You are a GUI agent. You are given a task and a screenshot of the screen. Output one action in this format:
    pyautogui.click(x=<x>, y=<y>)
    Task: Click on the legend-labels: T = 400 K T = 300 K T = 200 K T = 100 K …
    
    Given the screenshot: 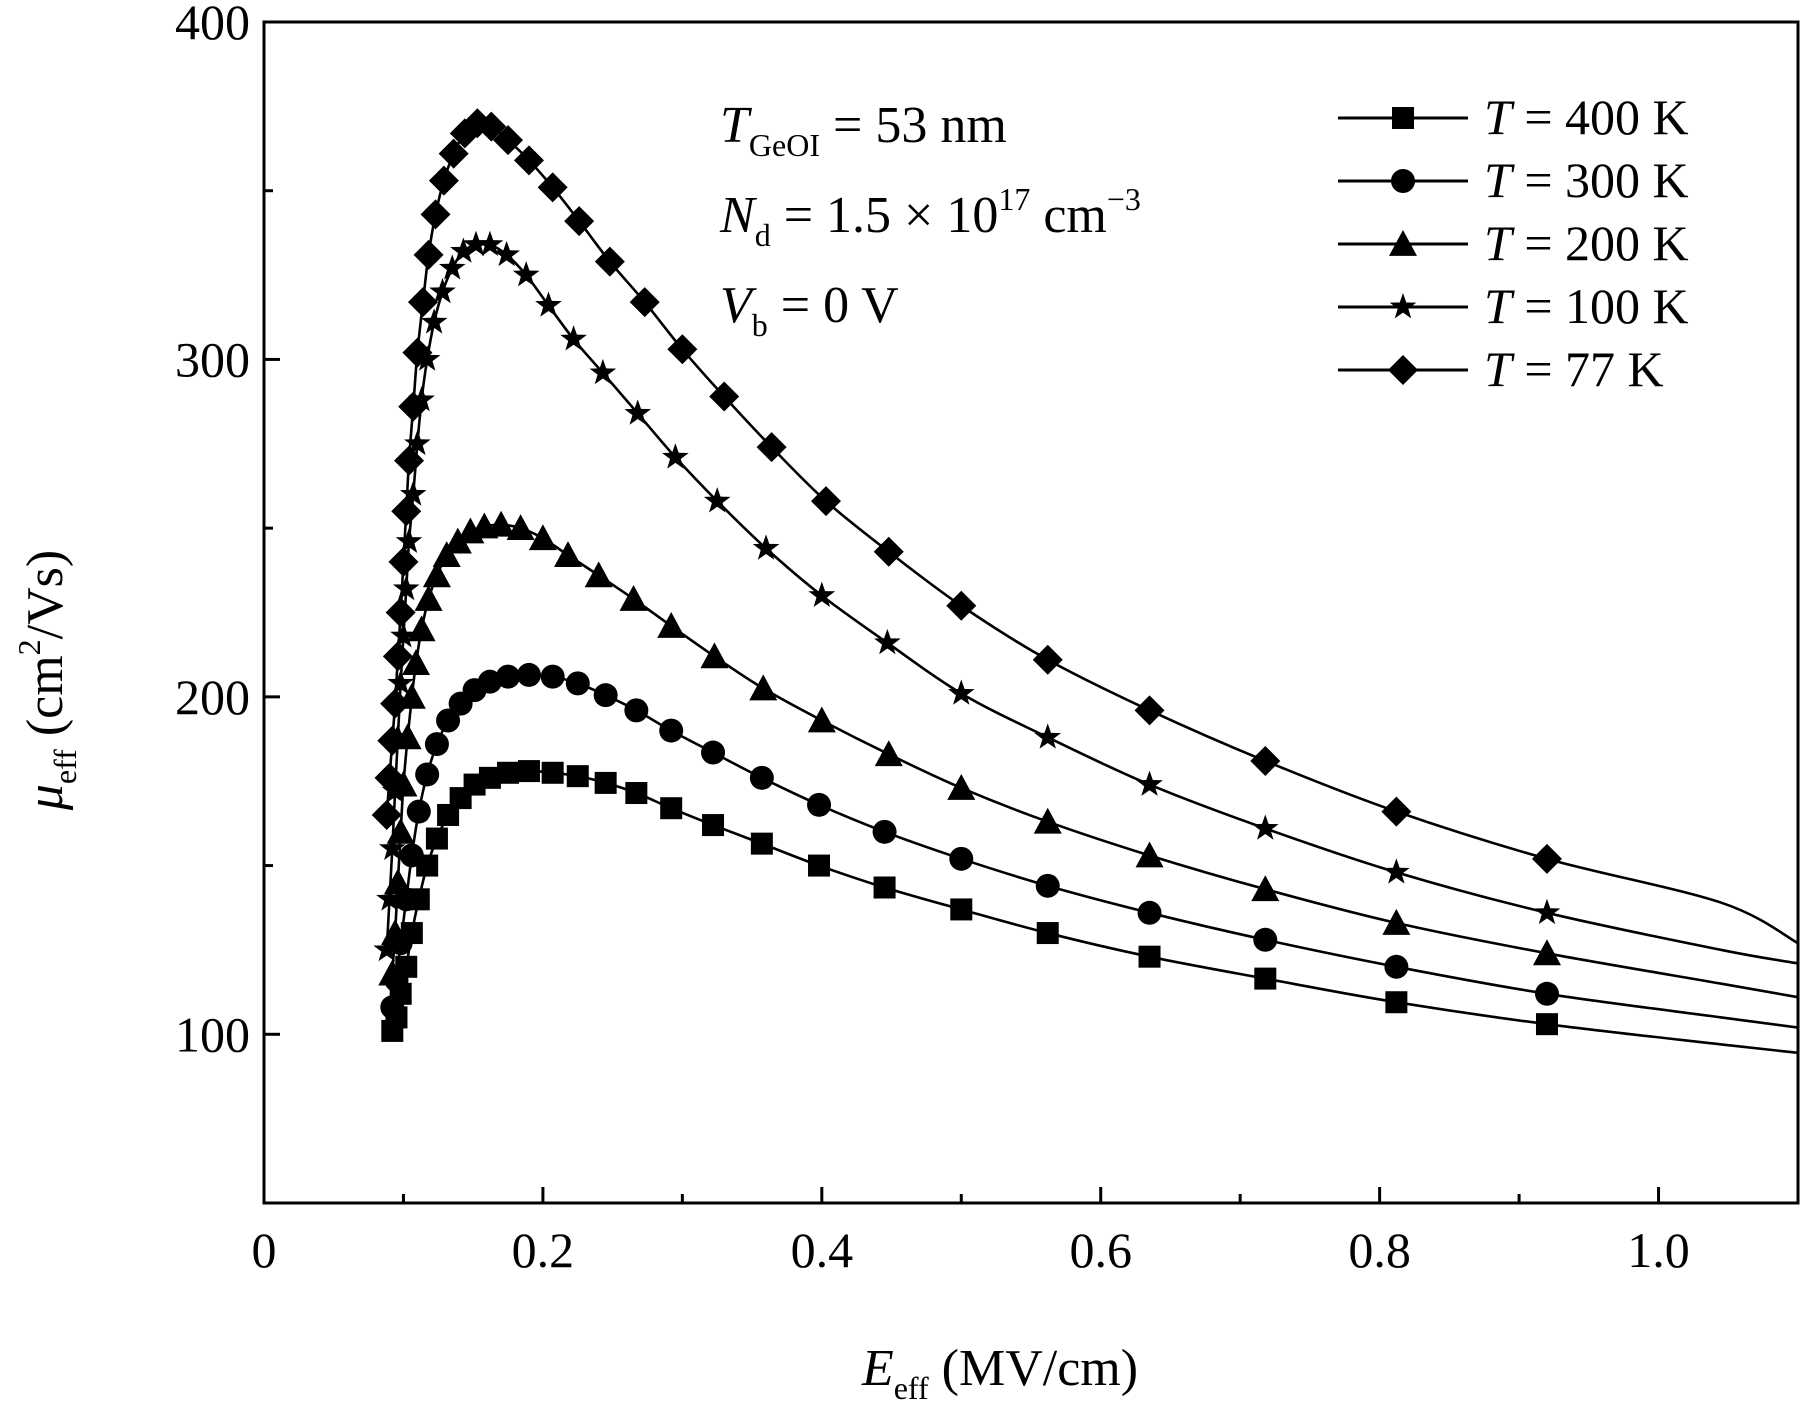 What is the action you would take?
    pyautogui.click(x=1586, y=243)
    